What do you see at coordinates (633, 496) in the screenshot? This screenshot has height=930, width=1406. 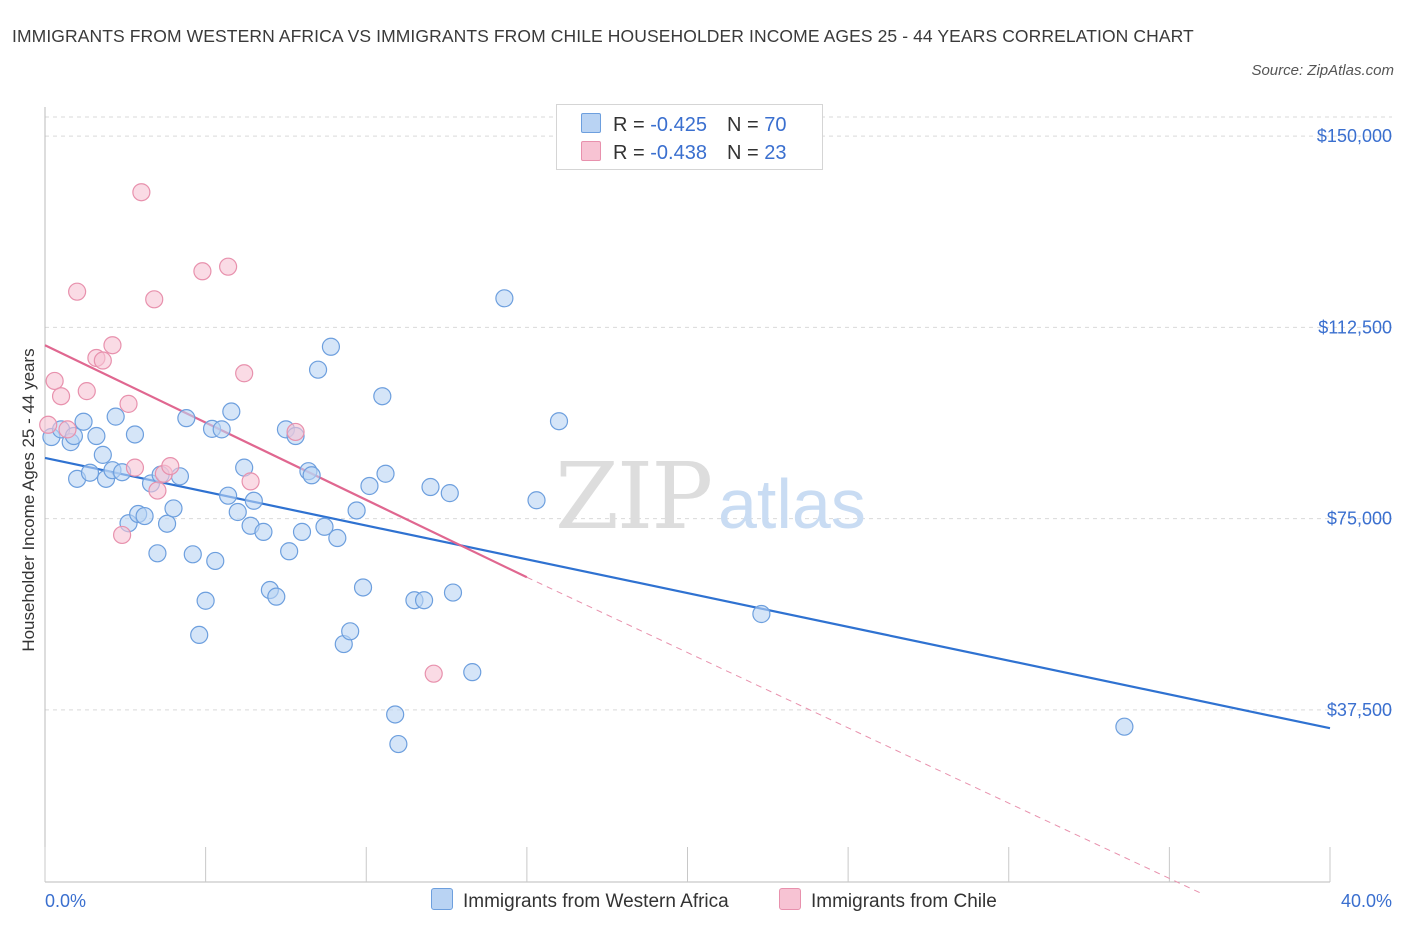 I see `watermark-zip: ZIP` at bounding box center [633, 496].